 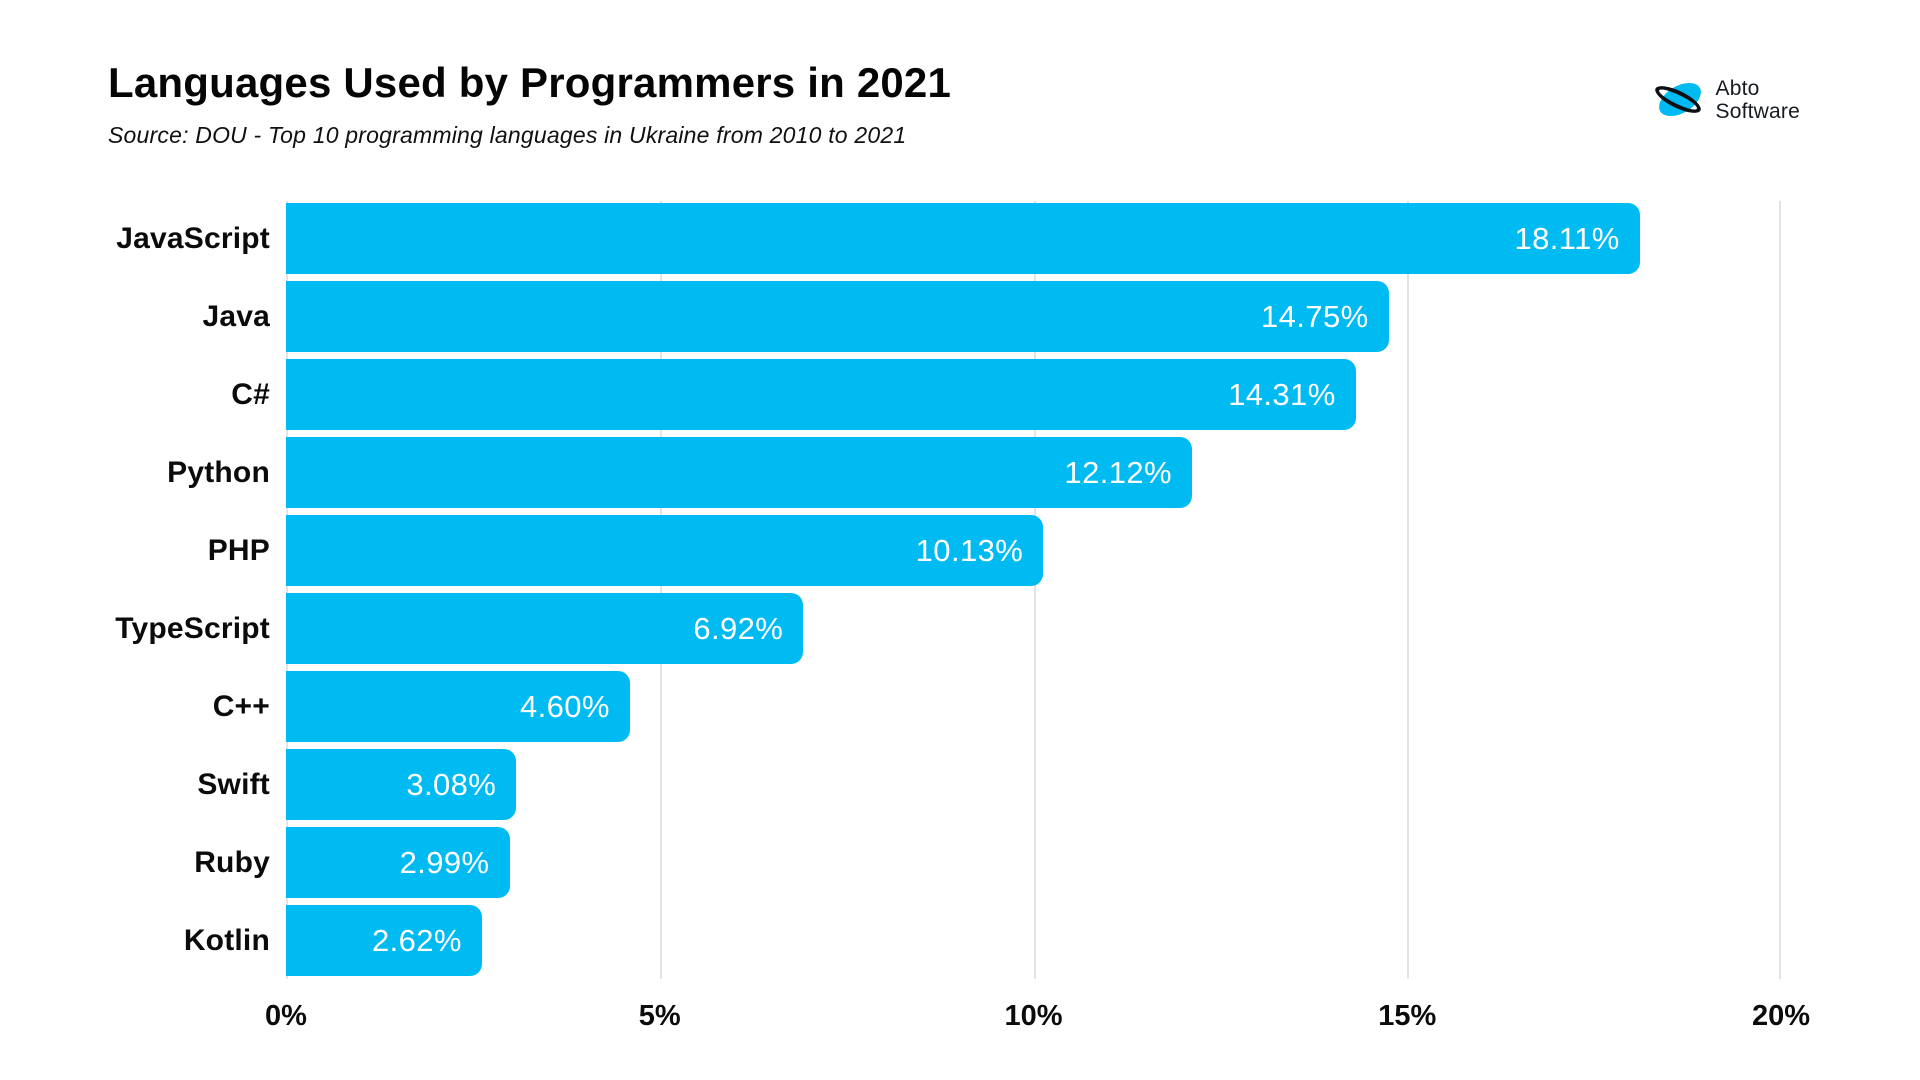 What do you see at coordinates (1033, 862) in the screenshot?
I see `bar-track: 2.99%` at bounding box center [1033, 862].